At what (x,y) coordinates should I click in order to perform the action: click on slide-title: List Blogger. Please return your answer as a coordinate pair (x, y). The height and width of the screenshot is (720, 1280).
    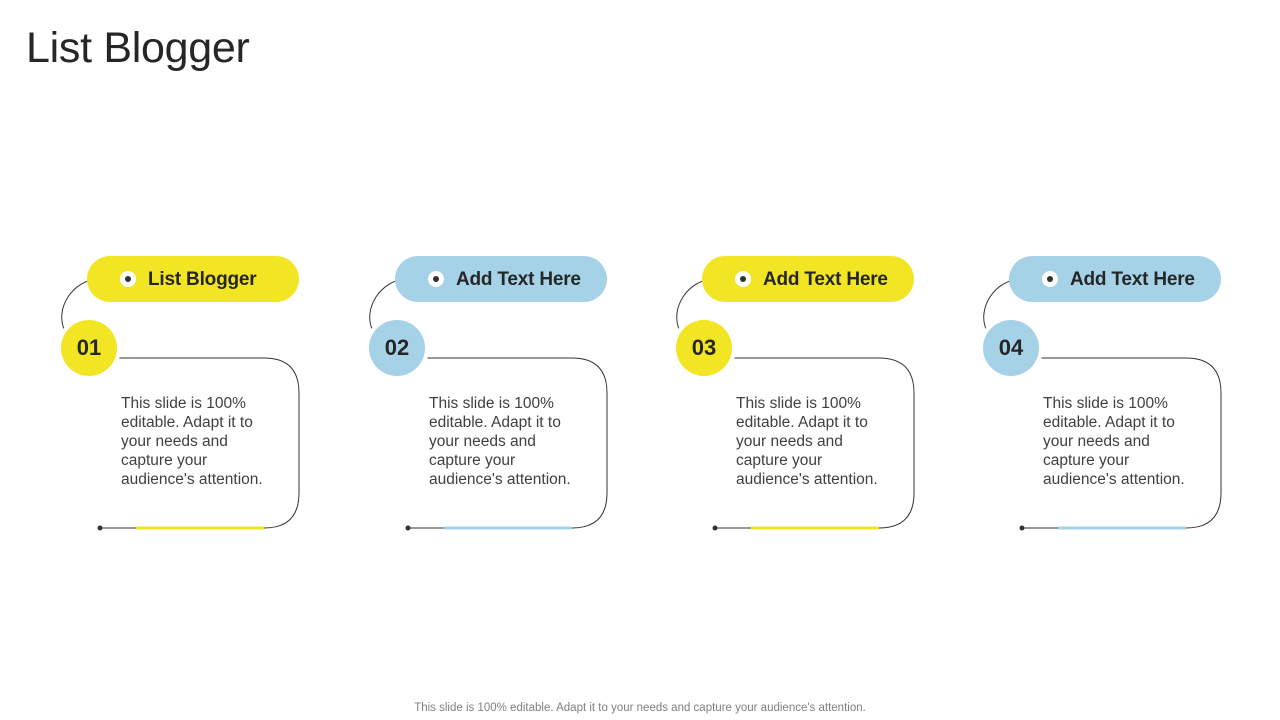
    Looking at the image, I should click on (138, 48).